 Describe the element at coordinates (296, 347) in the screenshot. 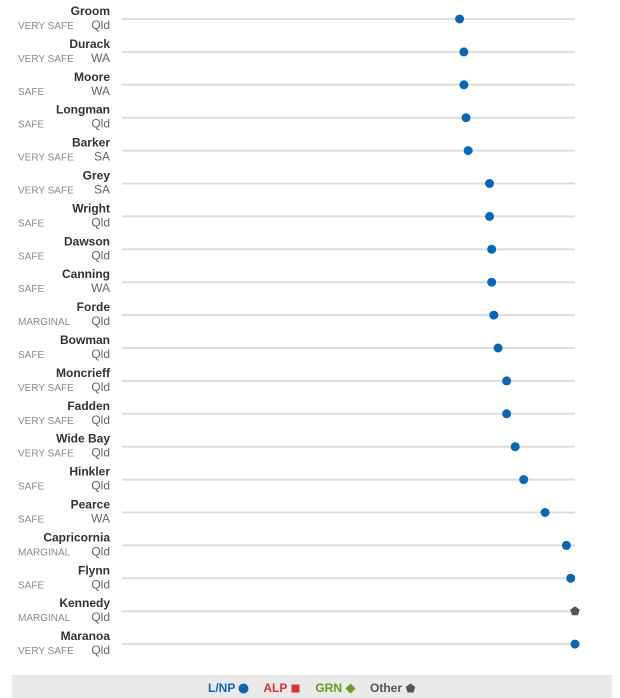

I see `seat-row: Bowman SAFE Qld` at that location.